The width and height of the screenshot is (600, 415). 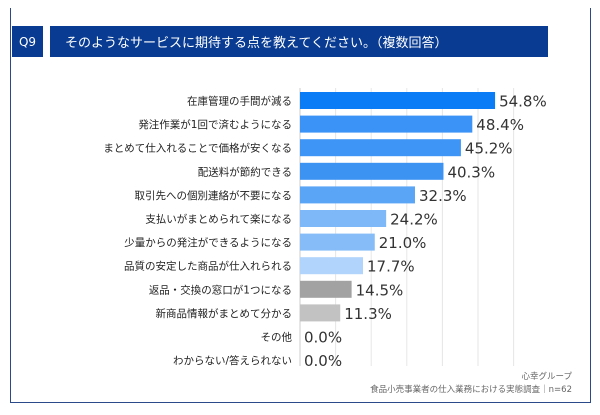 What do you see at coordinates (208, 266) in the screenshot?
I see `category-label: 品質の安定した商品が仕入れられる` at bounding box center [208, 266].